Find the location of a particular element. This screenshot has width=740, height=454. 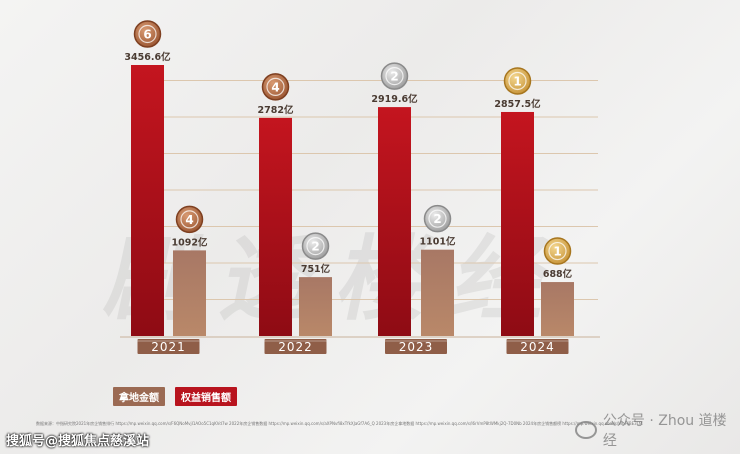

land-2023-medal-ring is located at coordinates (437, 218).